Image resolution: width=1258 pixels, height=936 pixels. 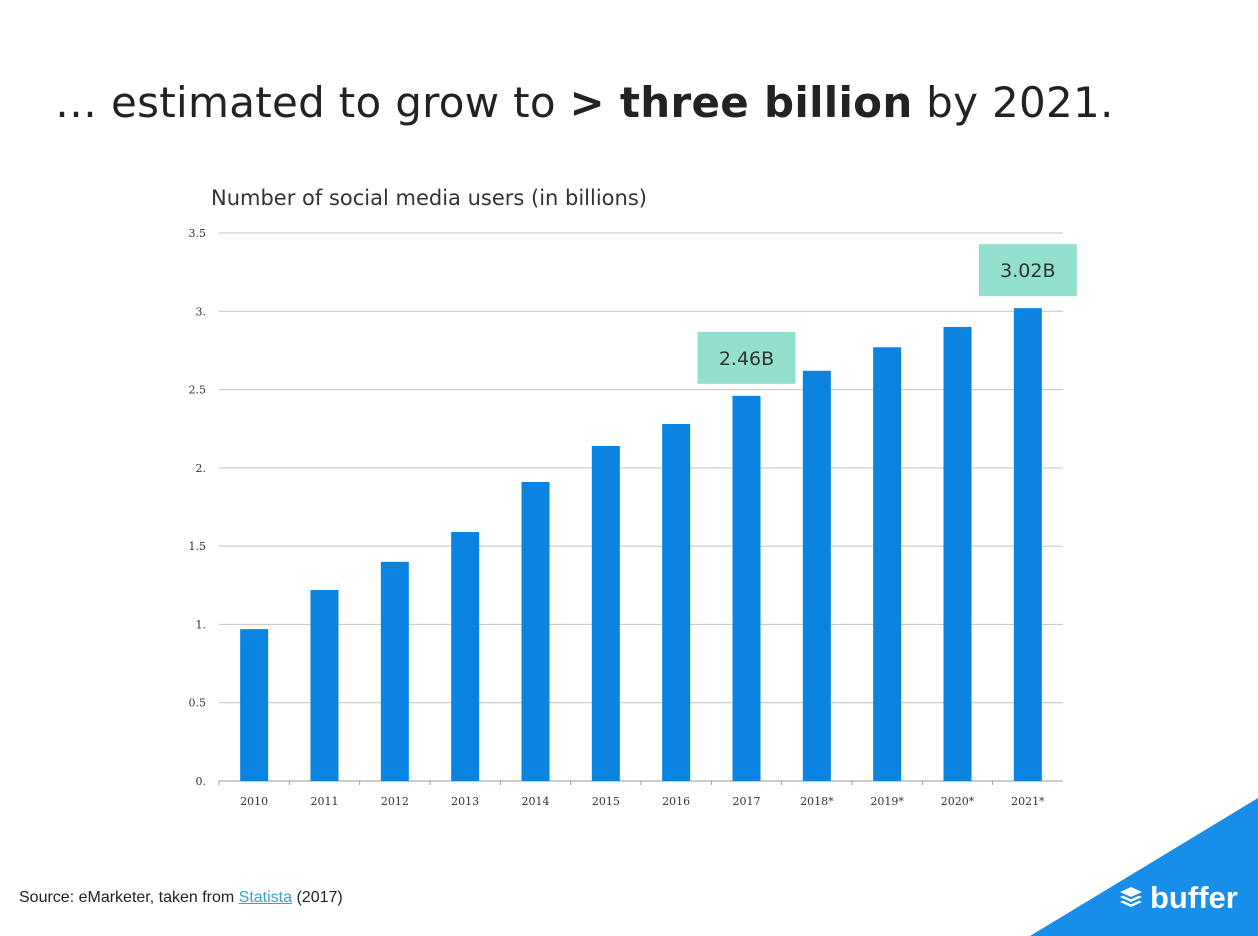 What do you see at coordinates (198, 390) in the screenshot?
I see `y-tick-label: 2.5` at bounding box center [198, 390].